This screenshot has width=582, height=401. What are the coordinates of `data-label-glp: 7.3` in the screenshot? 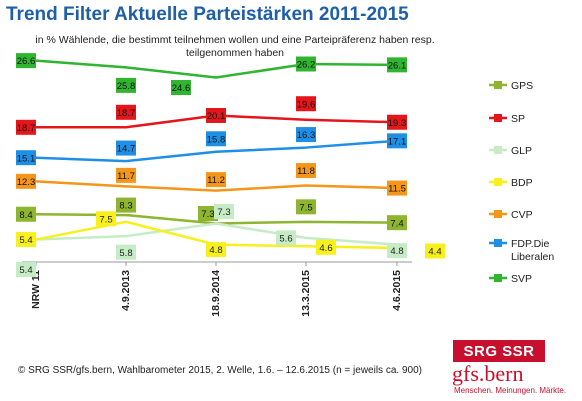 It's located at (224, 212).